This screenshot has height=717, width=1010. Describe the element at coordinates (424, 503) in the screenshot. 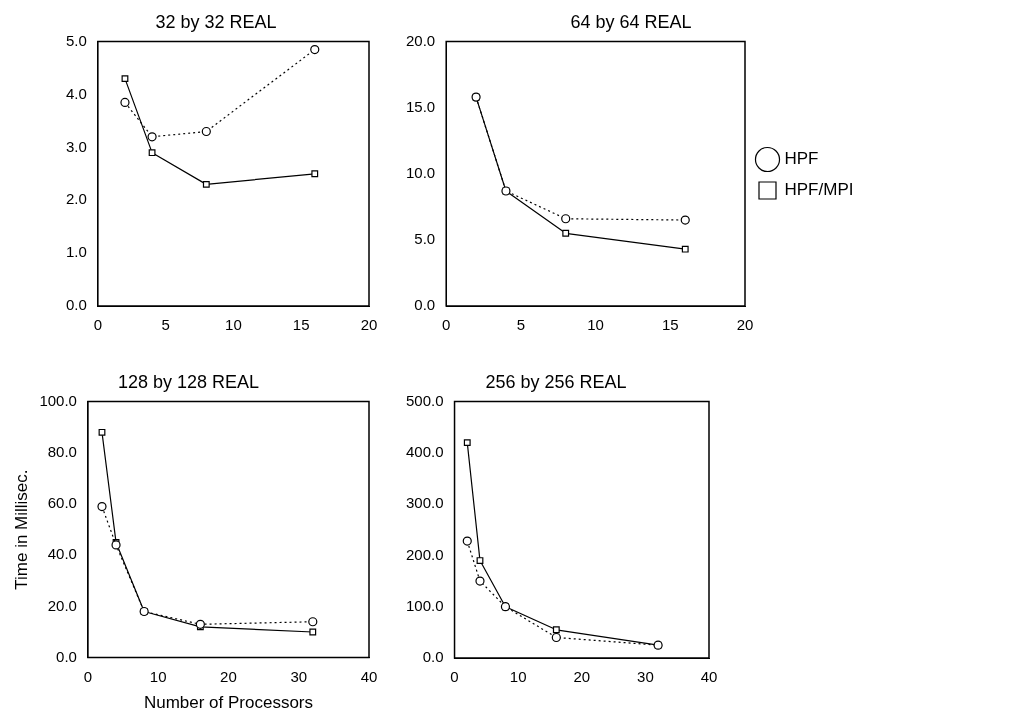

I see `y-tick-label: 300.0` at that location.